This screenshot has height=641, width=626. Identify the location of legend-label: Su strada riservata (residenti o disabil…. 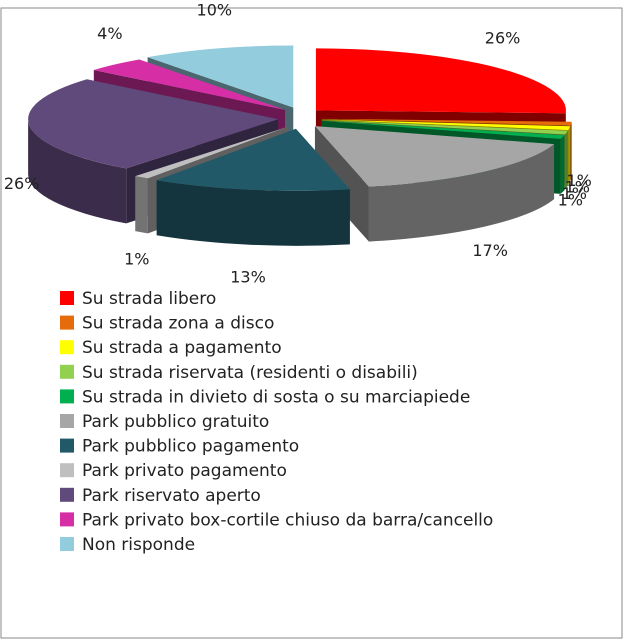
(250, 373).